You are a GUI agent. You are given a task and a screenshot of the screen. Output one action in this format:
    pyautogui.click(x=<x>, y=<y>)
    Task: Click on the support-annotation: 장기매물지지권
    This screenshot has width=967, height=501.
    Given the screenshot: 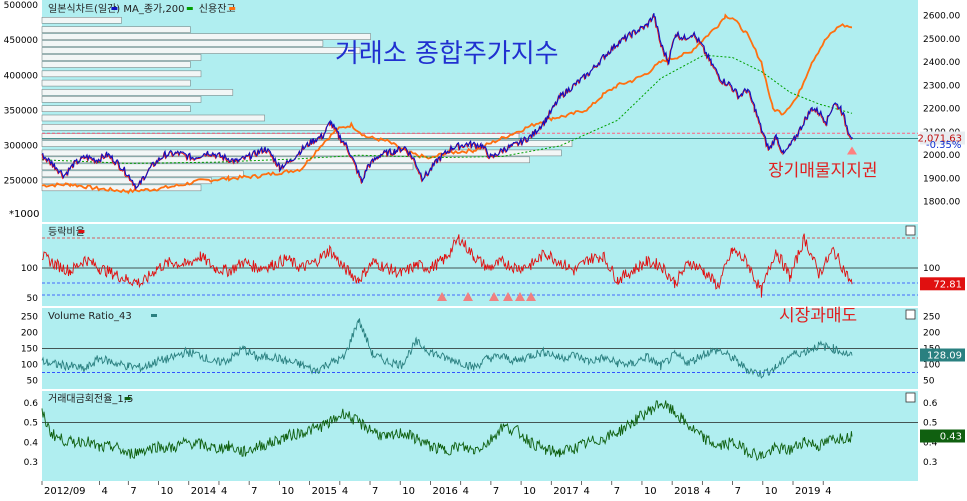 What is the action you would take?
    pyautogui.click(x=822, y=171)
    